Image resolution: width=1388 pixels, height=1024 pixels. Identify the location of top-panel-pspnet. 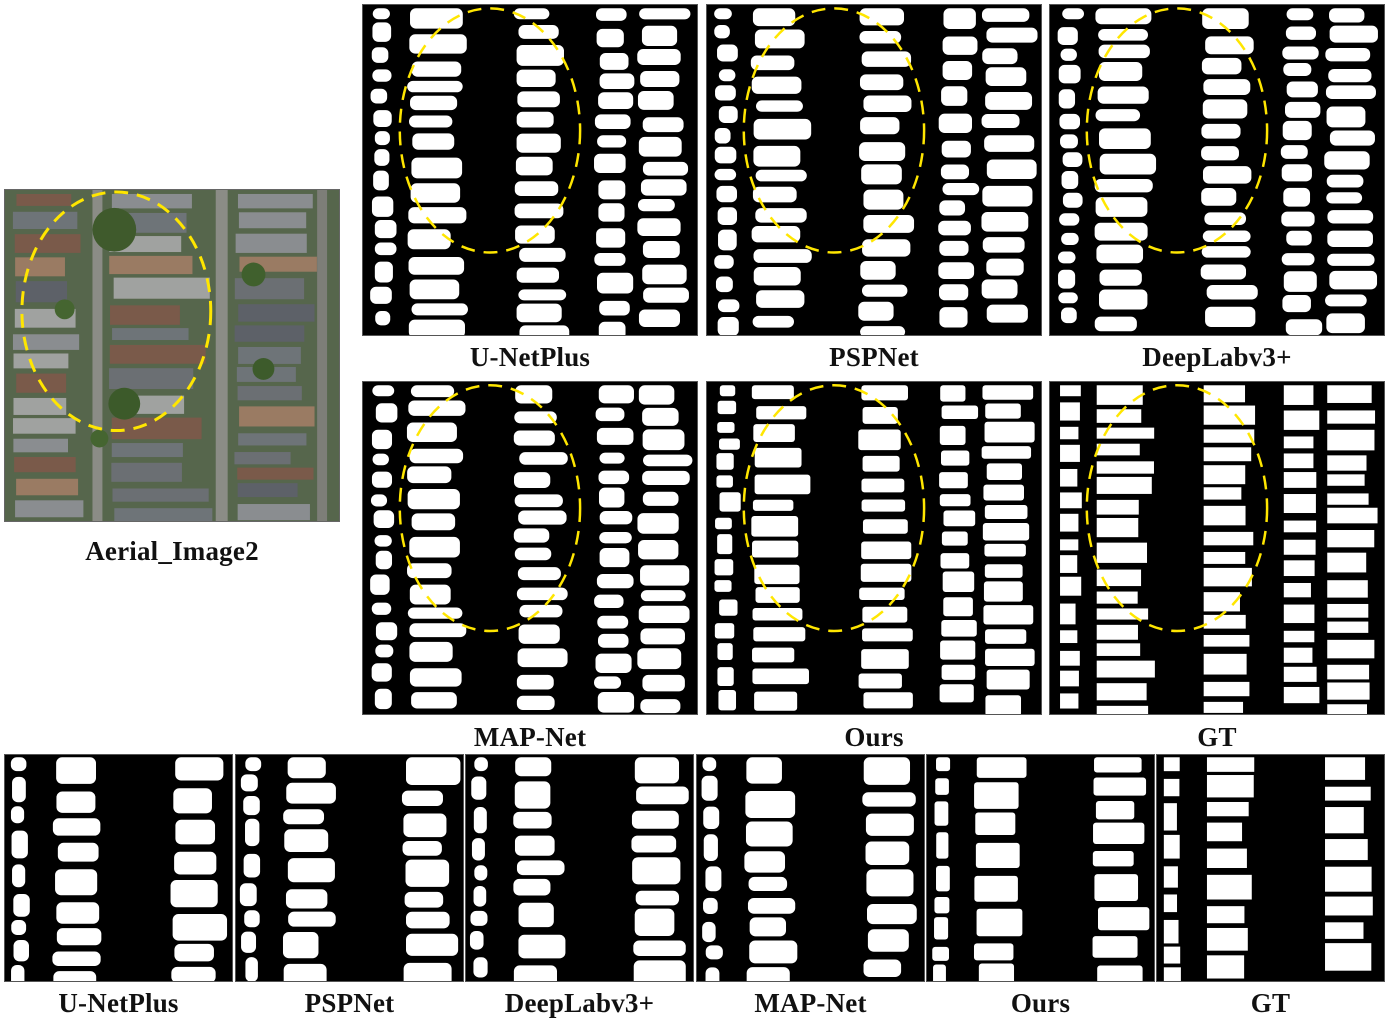
(874, 170).